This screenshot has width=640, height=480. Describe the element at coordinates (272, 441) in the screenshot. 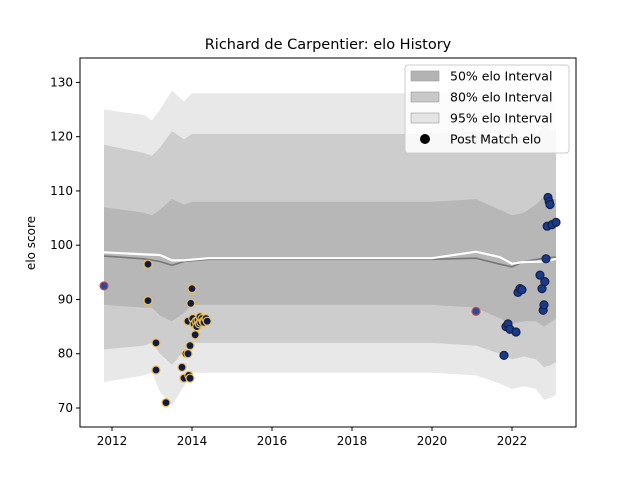

I see `x-tick-label: 2016` at that location.